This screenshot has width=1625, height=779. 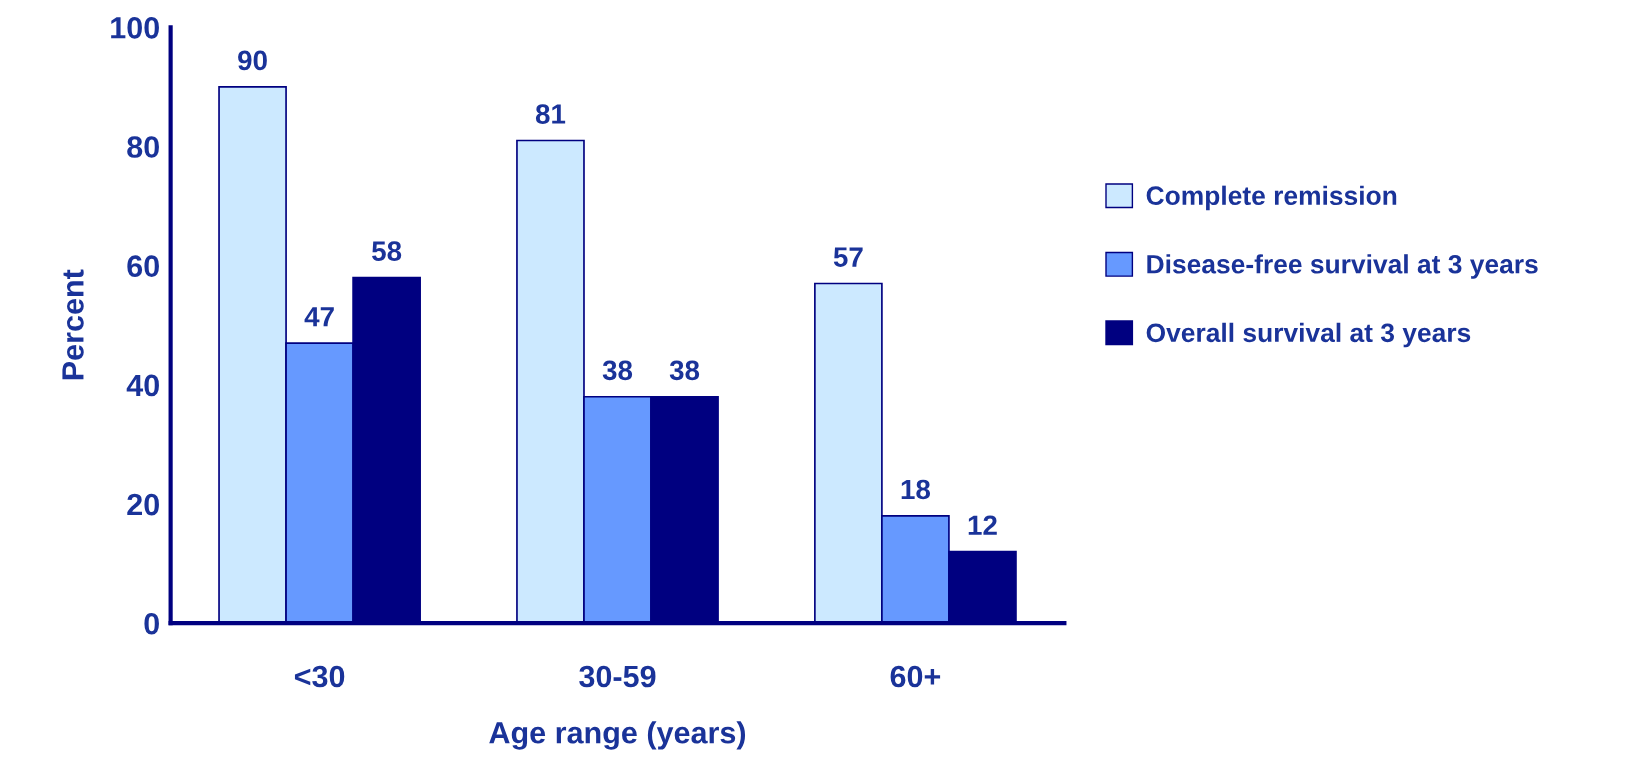 What do you see at coordinates (143, 147) in the screenshot?
I see `y-tick-label: 80` at bounding box center [143, 147].